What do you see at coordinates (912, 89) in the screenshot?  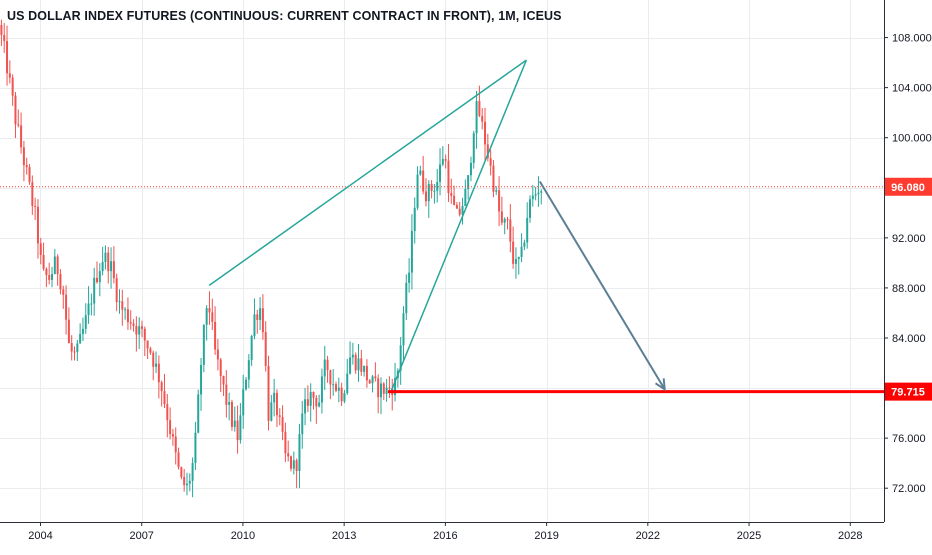 I see `y-tick-label: 104.000` at bounding box center [912, 89].